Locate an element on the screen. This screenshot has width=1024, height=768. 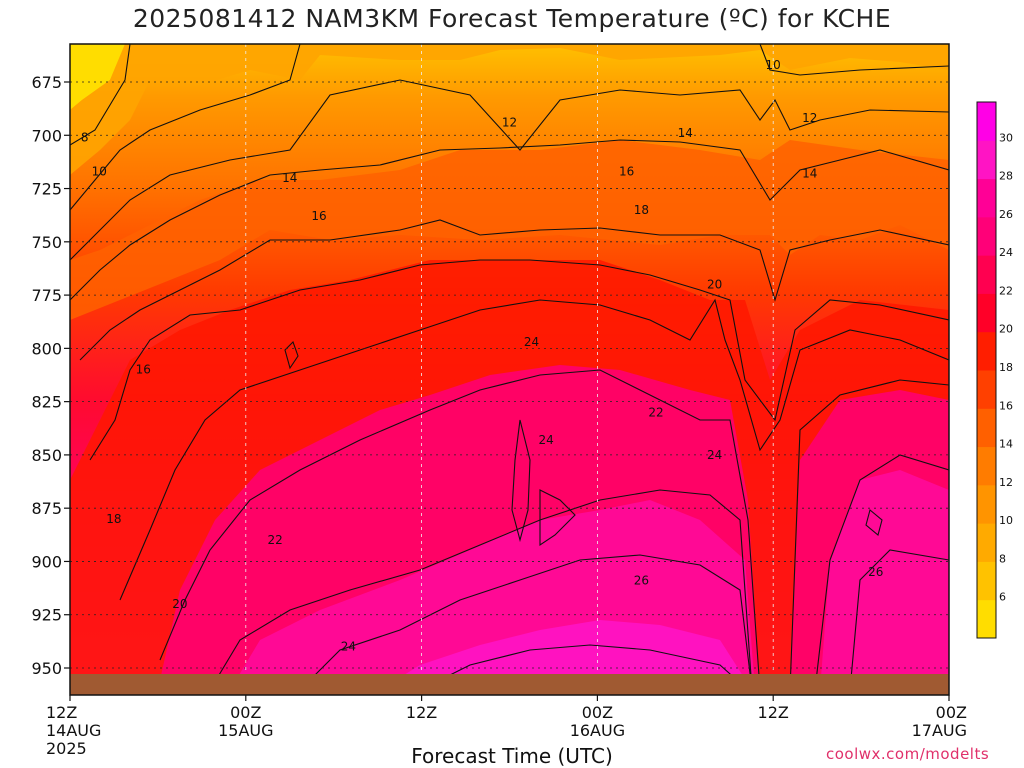
contour-label-2: 10 is located at coordinates (773, 65).